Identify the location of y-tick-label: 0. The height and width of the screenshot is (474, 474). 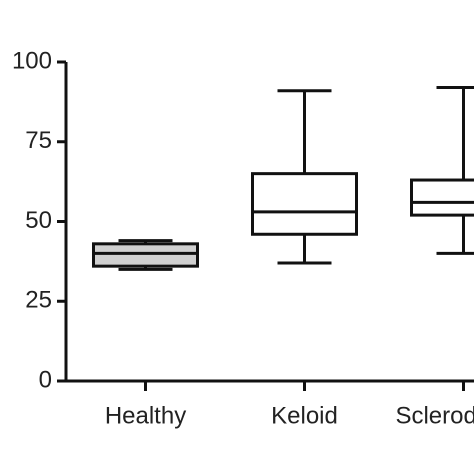
(45, 379).